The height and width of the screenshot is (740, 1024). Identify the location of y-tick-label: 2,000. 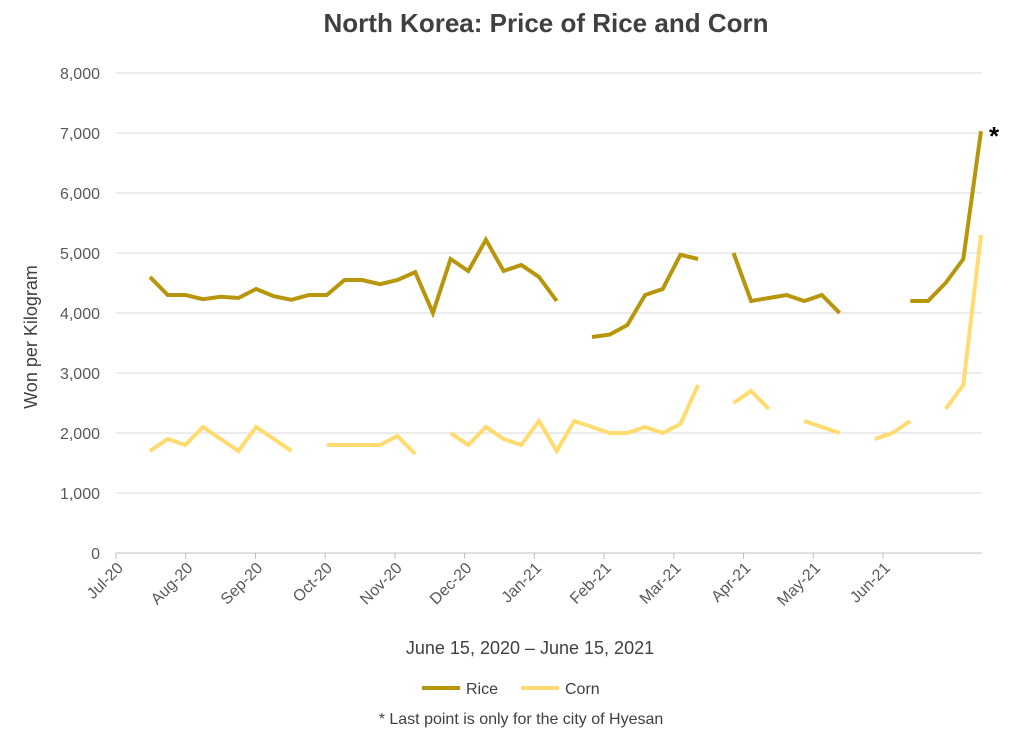
(80, 434).